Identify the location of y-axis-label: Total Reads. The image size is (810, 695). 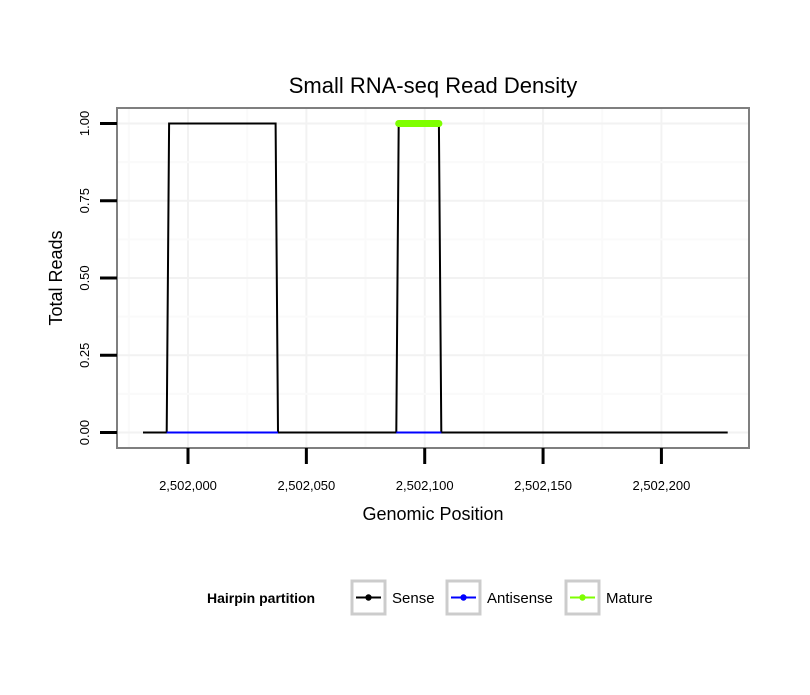
(56, 277).